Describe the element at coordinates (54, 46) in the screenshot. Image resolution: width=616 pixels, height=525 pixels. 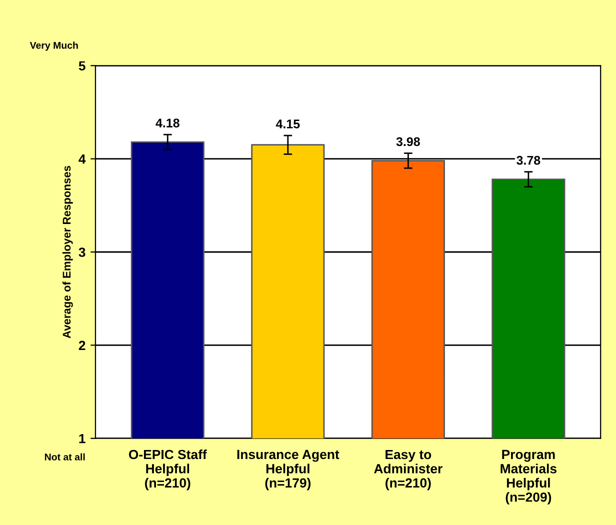
I see `text: Very Much` at that location.